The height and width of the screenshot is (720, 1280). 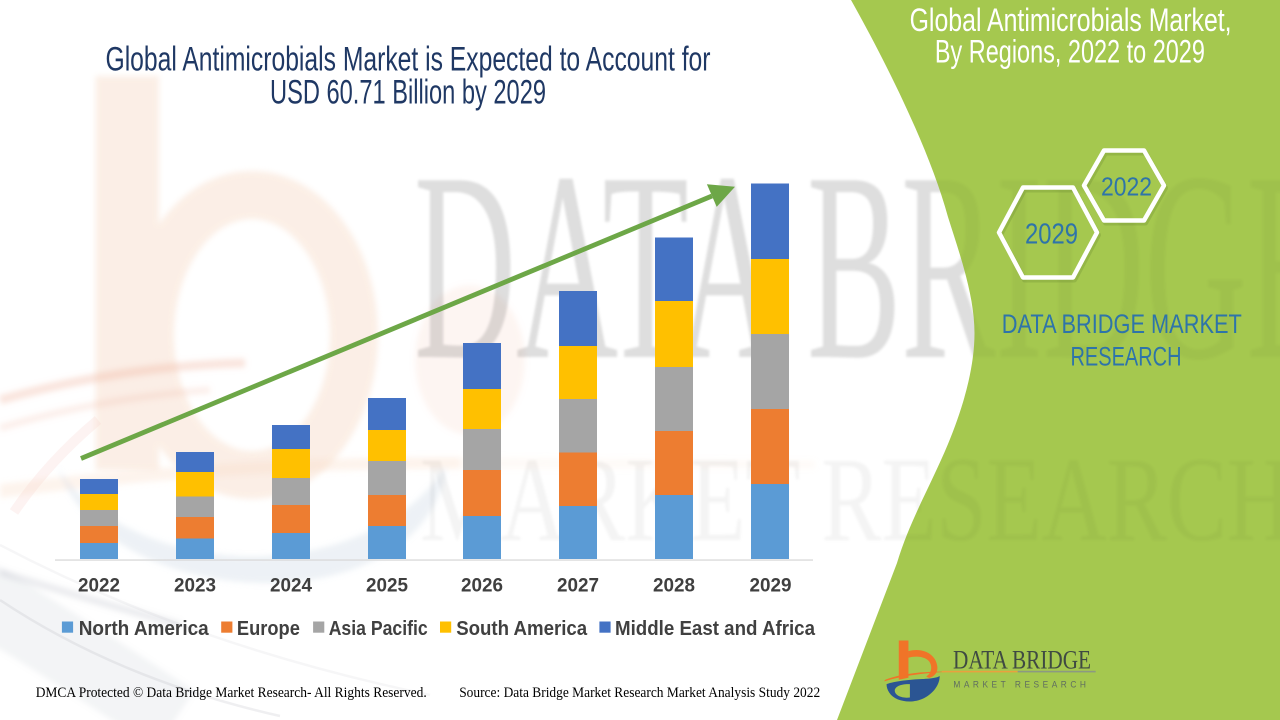 I want to click on svg-text: 2026, so click(x=482, y=586).